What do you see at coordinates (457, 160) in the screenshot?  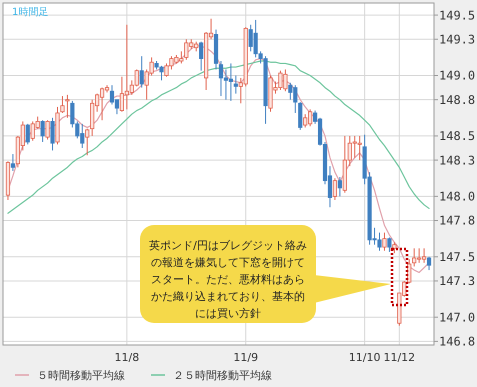 I see `y-tick-label: 148.3` at bounding box center [457, 160].